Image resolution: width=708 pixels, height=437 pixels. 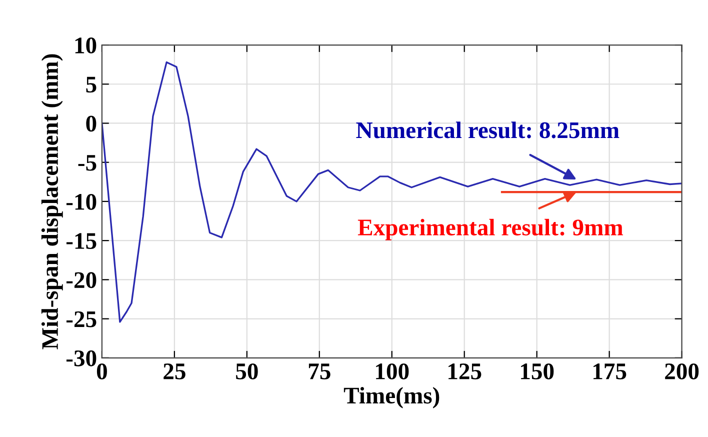 What do you see at coordinates (52, 202) in the screenshot?
I see `y-axis-title: Mid-span displacement (mm)` at bounding box center [52, 202].